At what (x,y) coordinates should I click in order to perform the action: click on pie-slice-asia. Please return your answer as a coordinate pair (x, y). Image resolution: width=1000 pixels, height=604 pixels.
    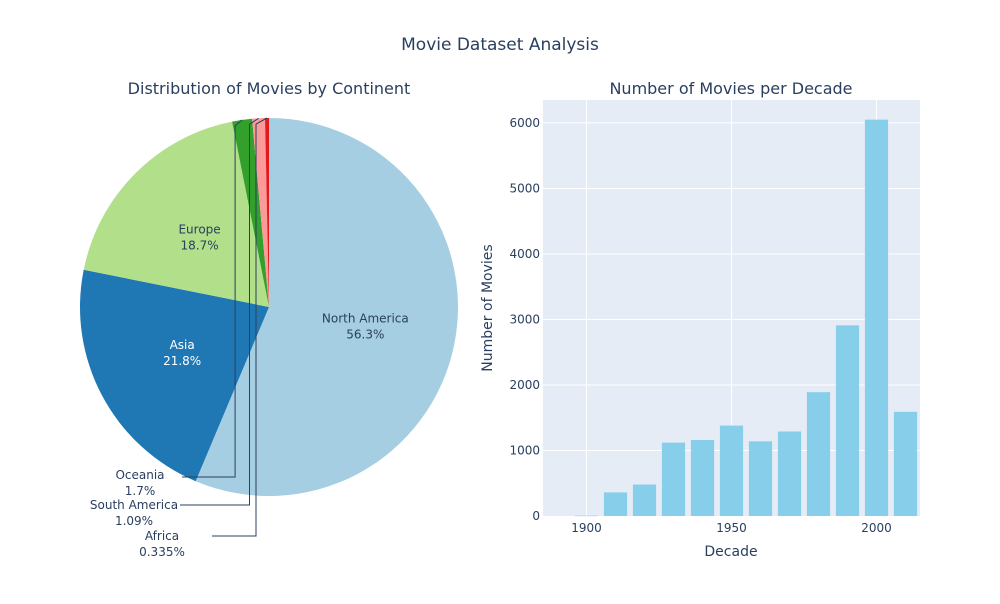
    Looking at the image, I should click on (175, 375).